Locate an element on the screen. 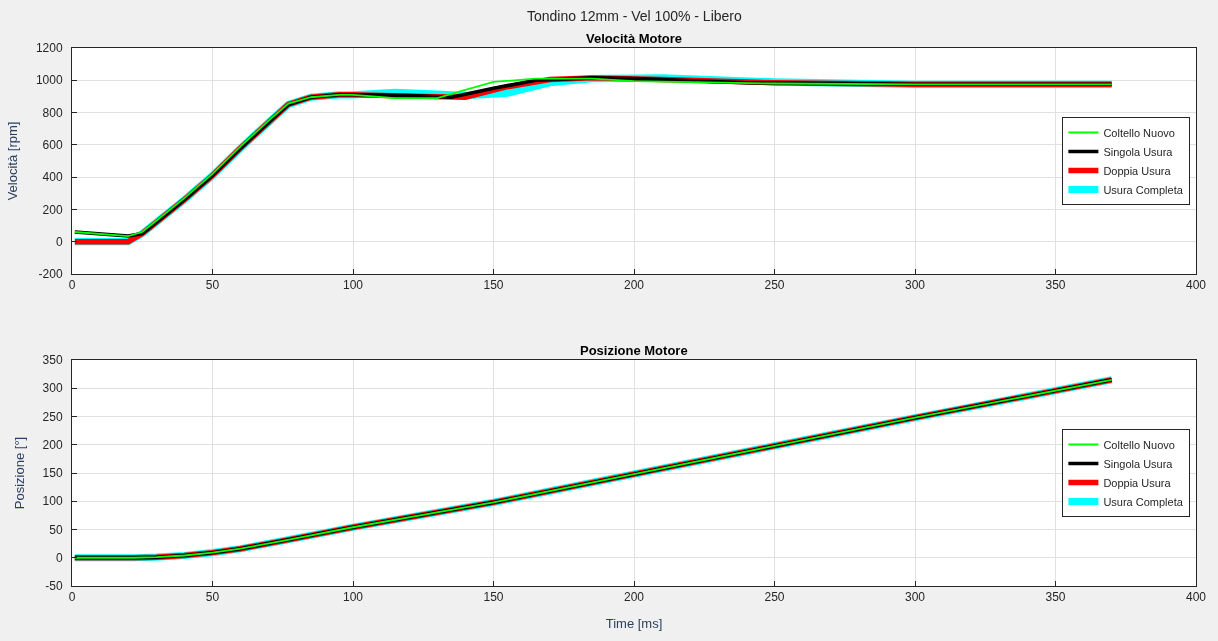 The width and height of the screenshot is (1218, 641). y-tick-label: 600 is located at coordinates (52, 145).